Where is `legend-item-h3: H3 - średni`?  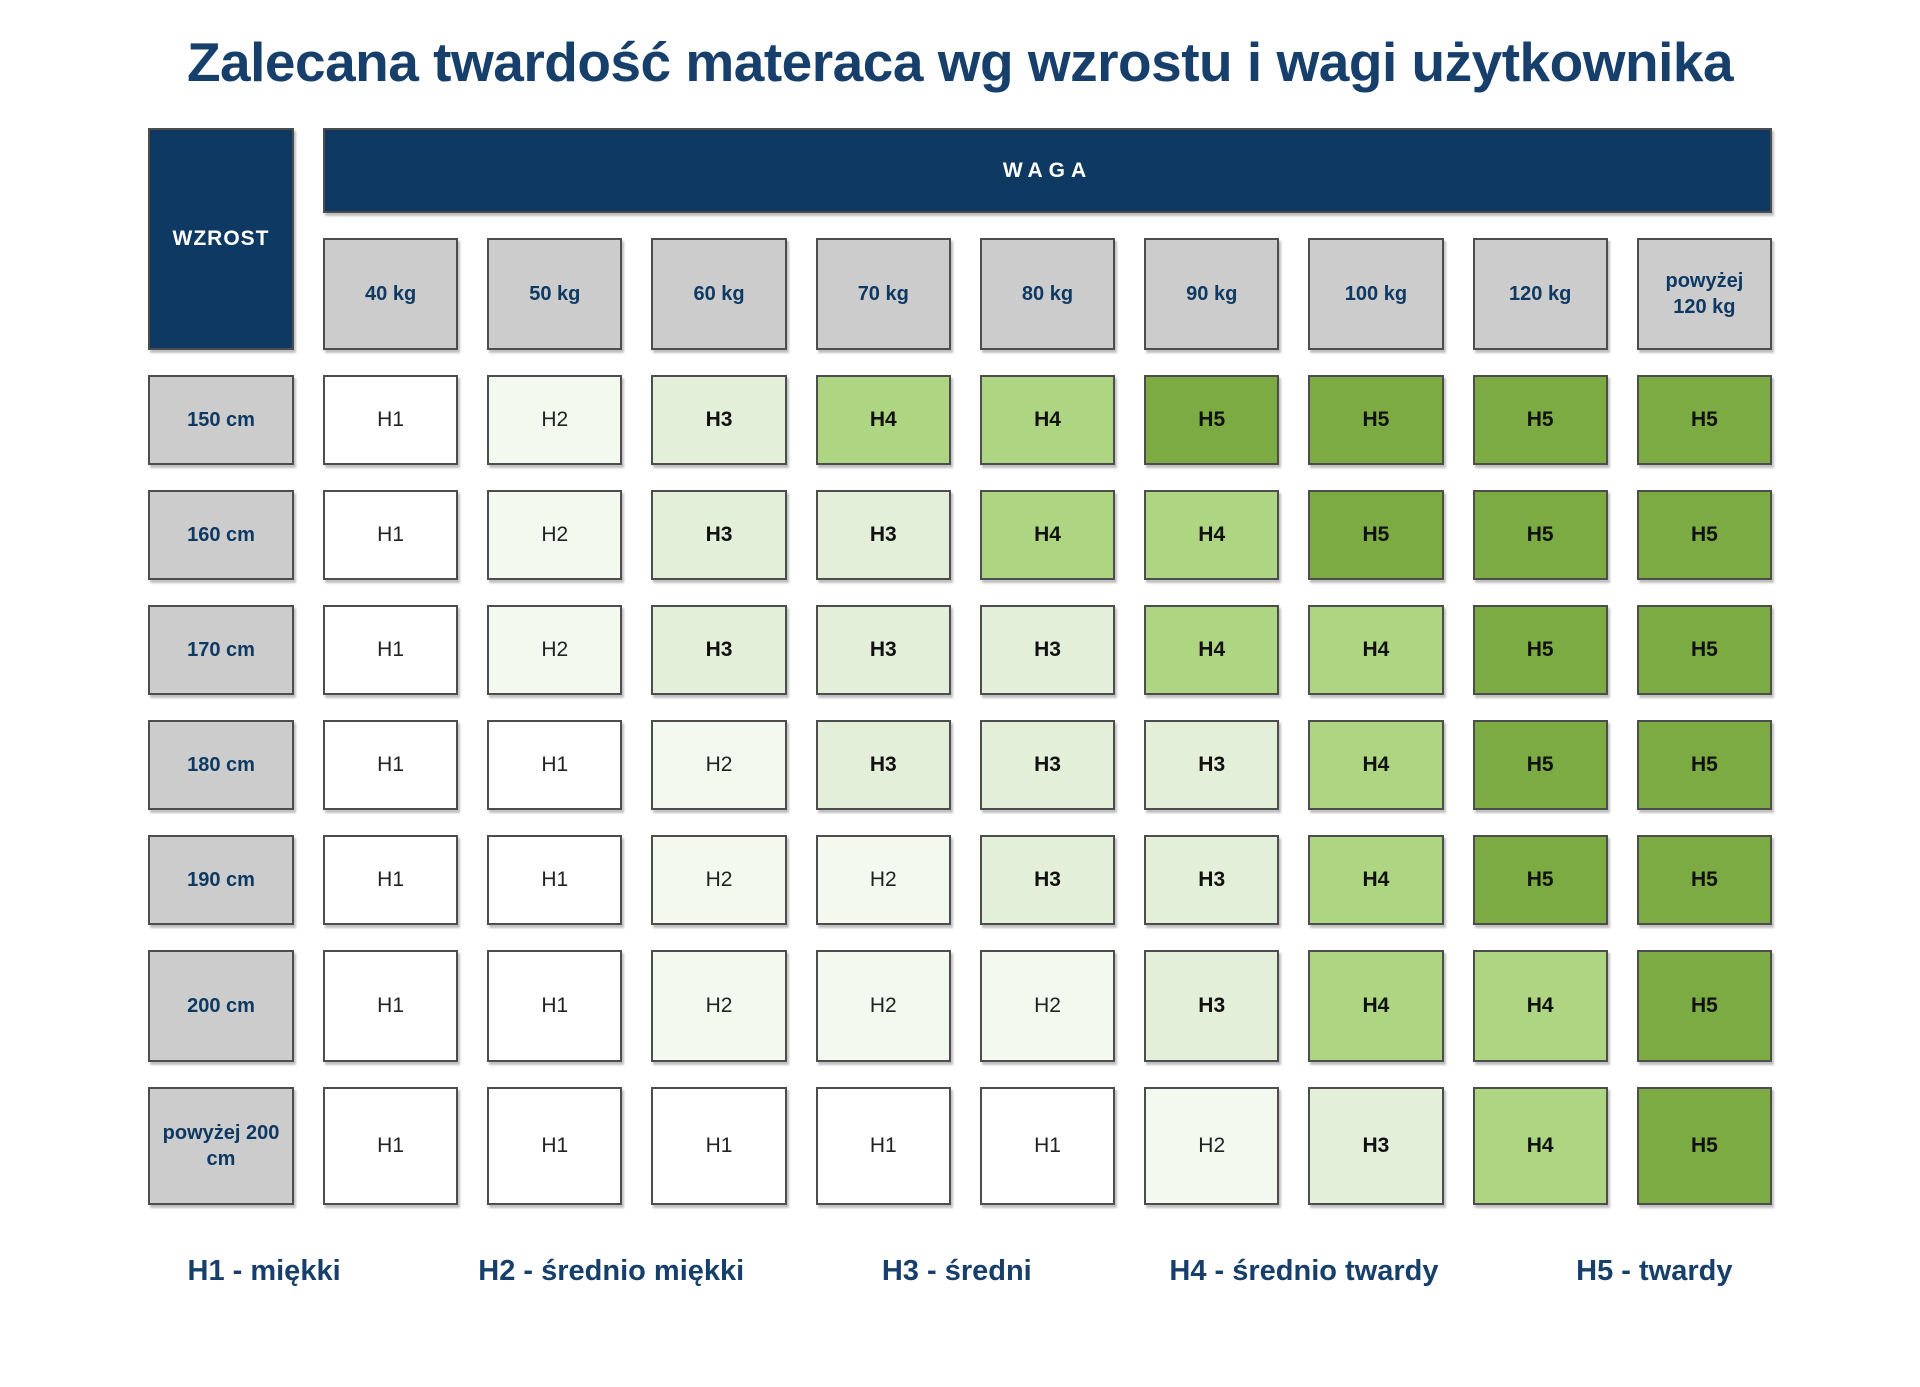 legend-item-h3: H3 - średni is located at coordinates (956, 1271).